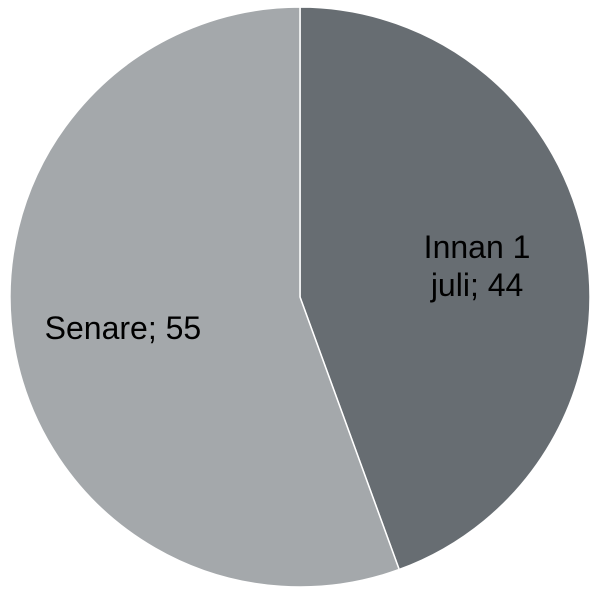  I want to click on pie-slice-label-line: Senare; 55, so click(123, 328).